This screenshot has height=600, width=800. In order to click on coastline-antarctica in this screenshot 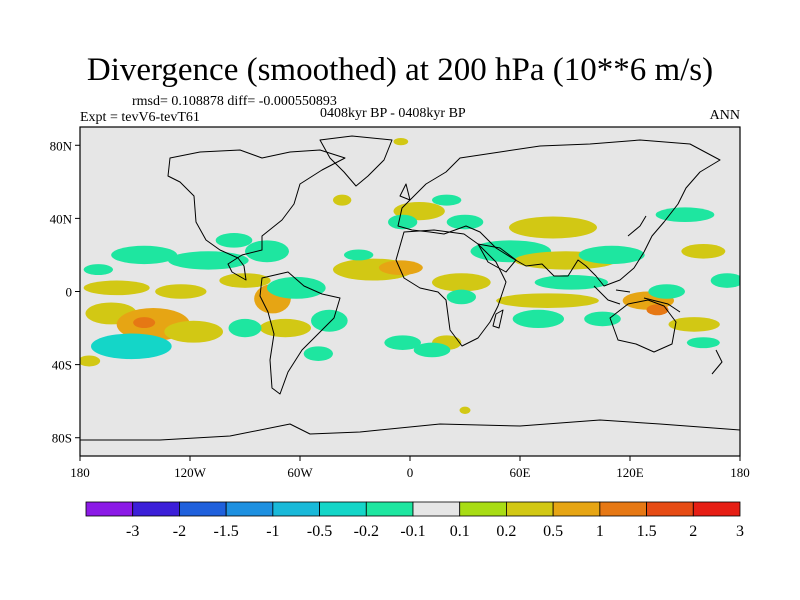, I will do `click(410, 430)`.